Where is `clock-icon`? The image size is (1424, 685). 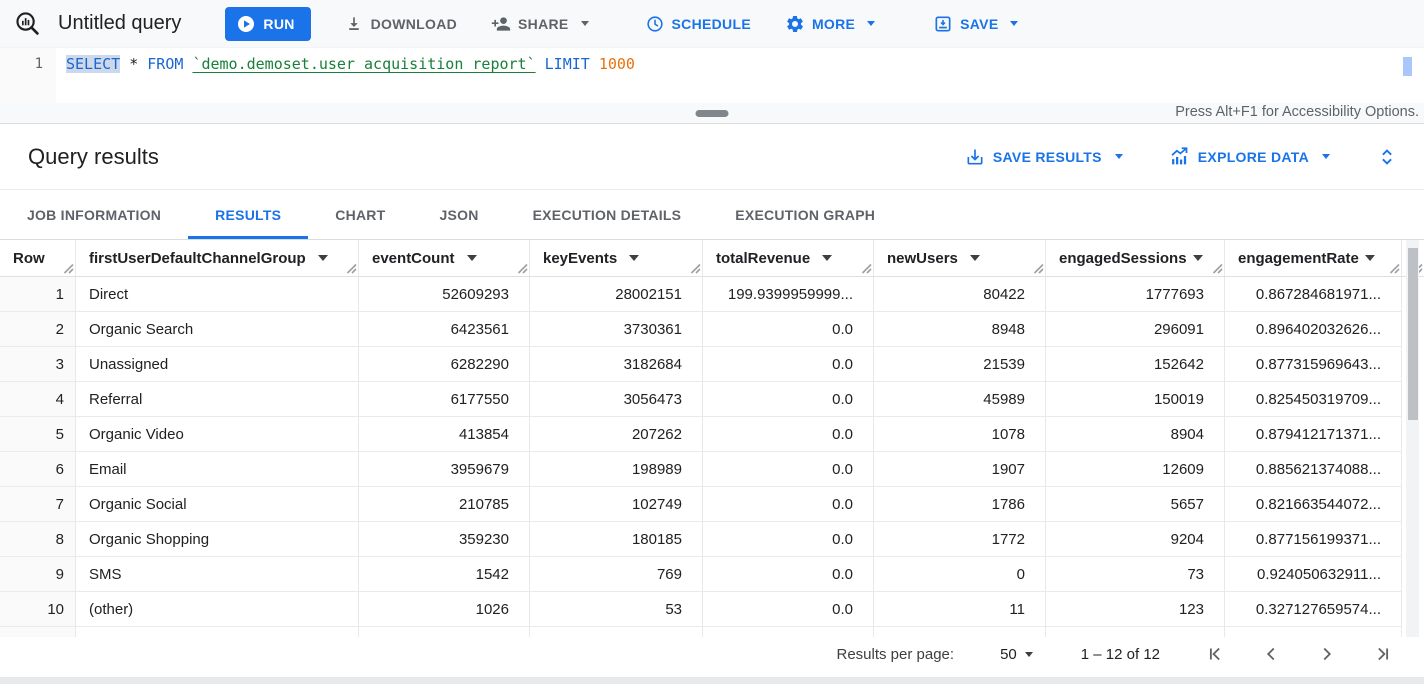
clock-icon is located at coordinates (654, 23).